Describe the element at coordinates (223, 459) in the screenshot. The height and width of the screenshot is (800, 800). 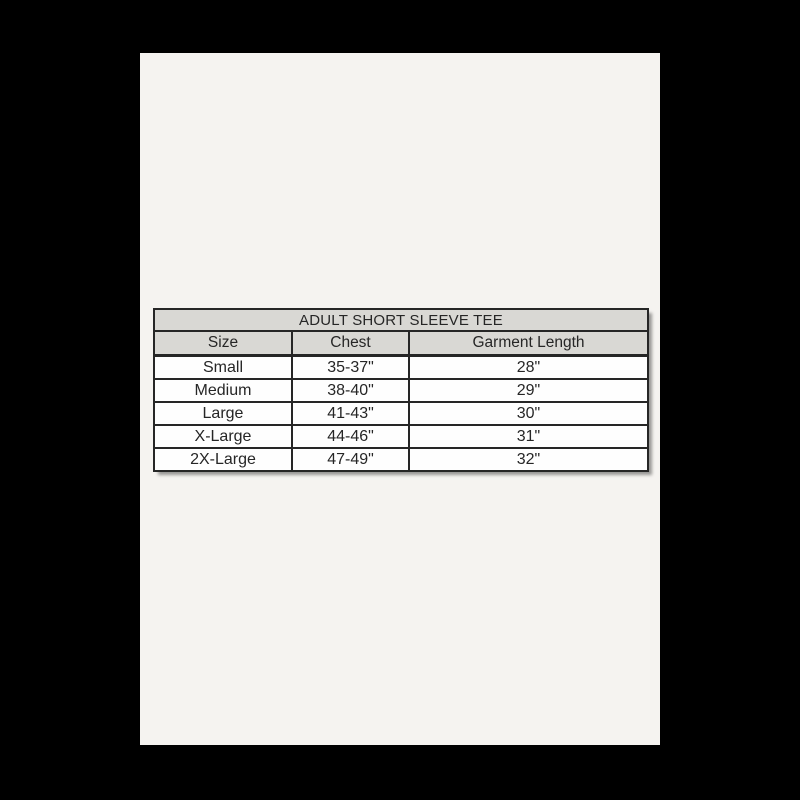
I see `size-cell: 2X-Large` at that location.